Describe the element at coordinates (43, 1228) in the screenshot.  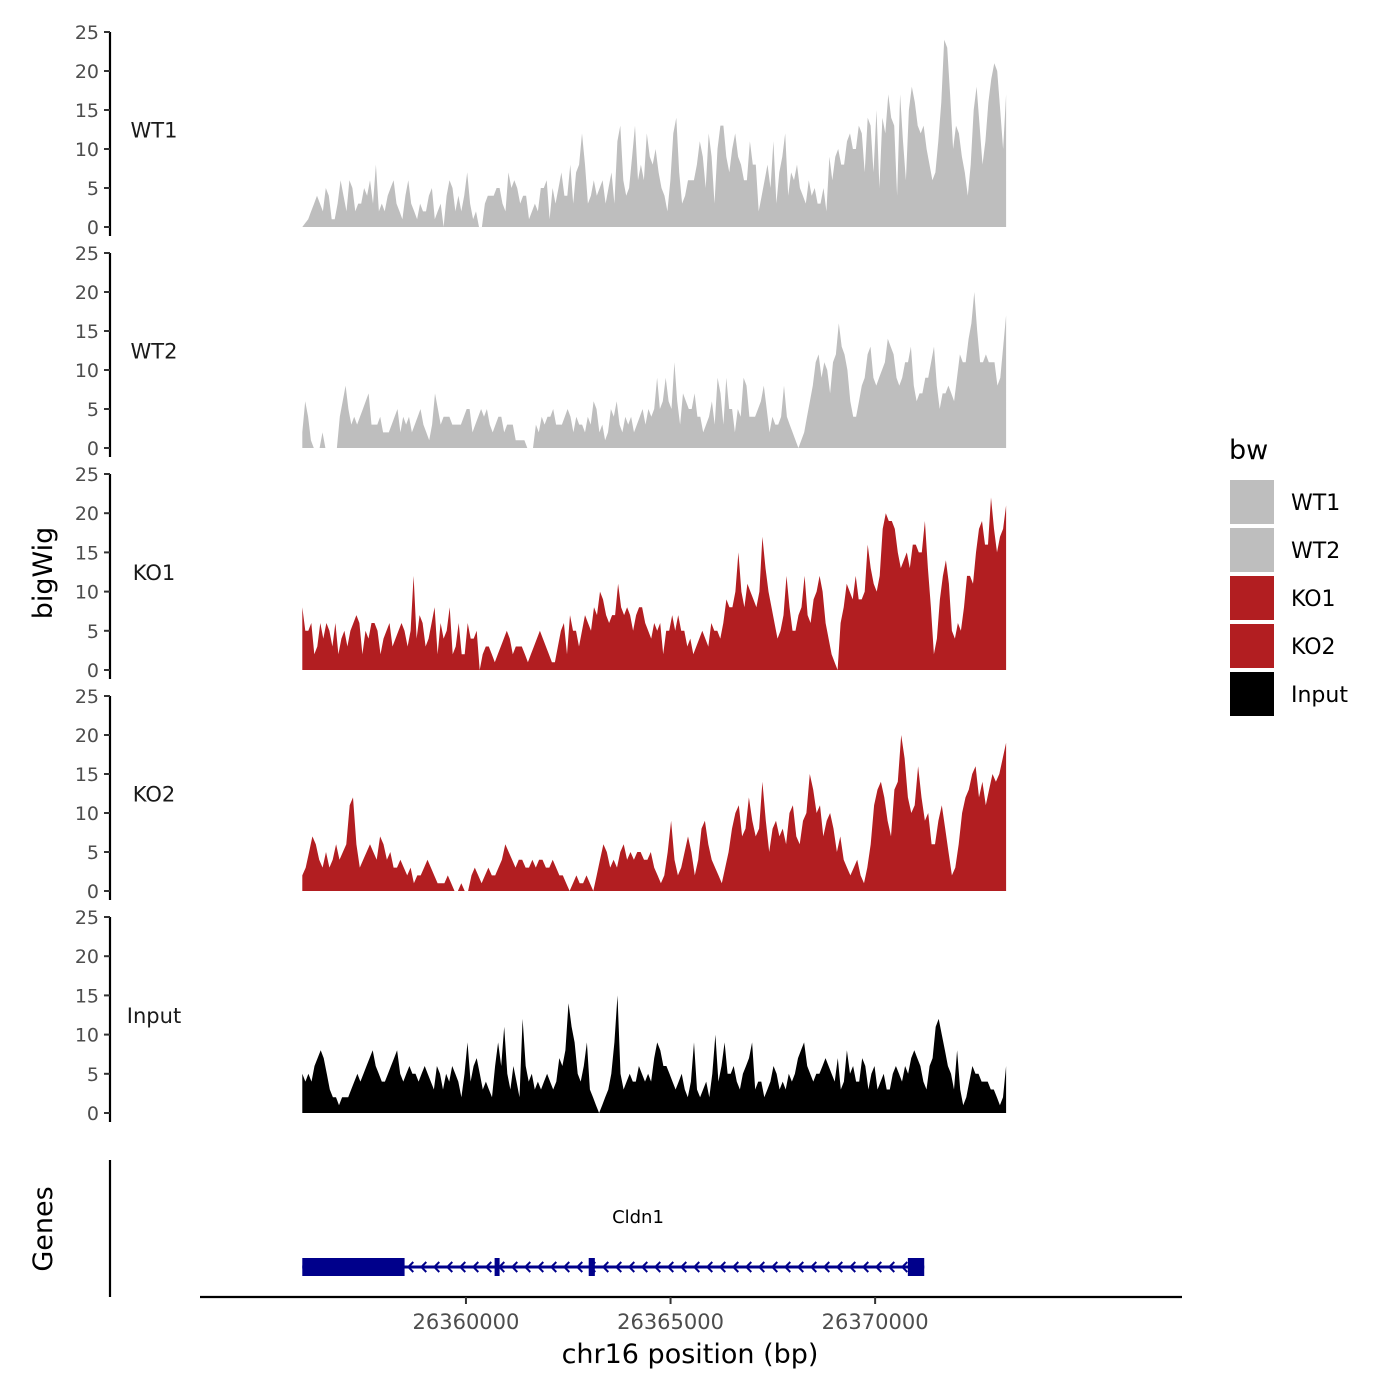
I see `genes-axis-title: Genes` at that location.